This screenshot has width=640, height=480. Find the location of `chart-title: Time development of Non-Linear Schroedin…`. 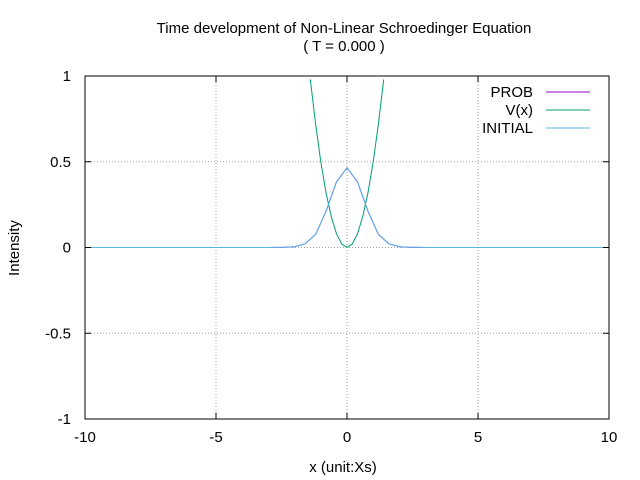

chart-title: Time development of Non-Linear Schroedin… is located at coordinates (344, 28).